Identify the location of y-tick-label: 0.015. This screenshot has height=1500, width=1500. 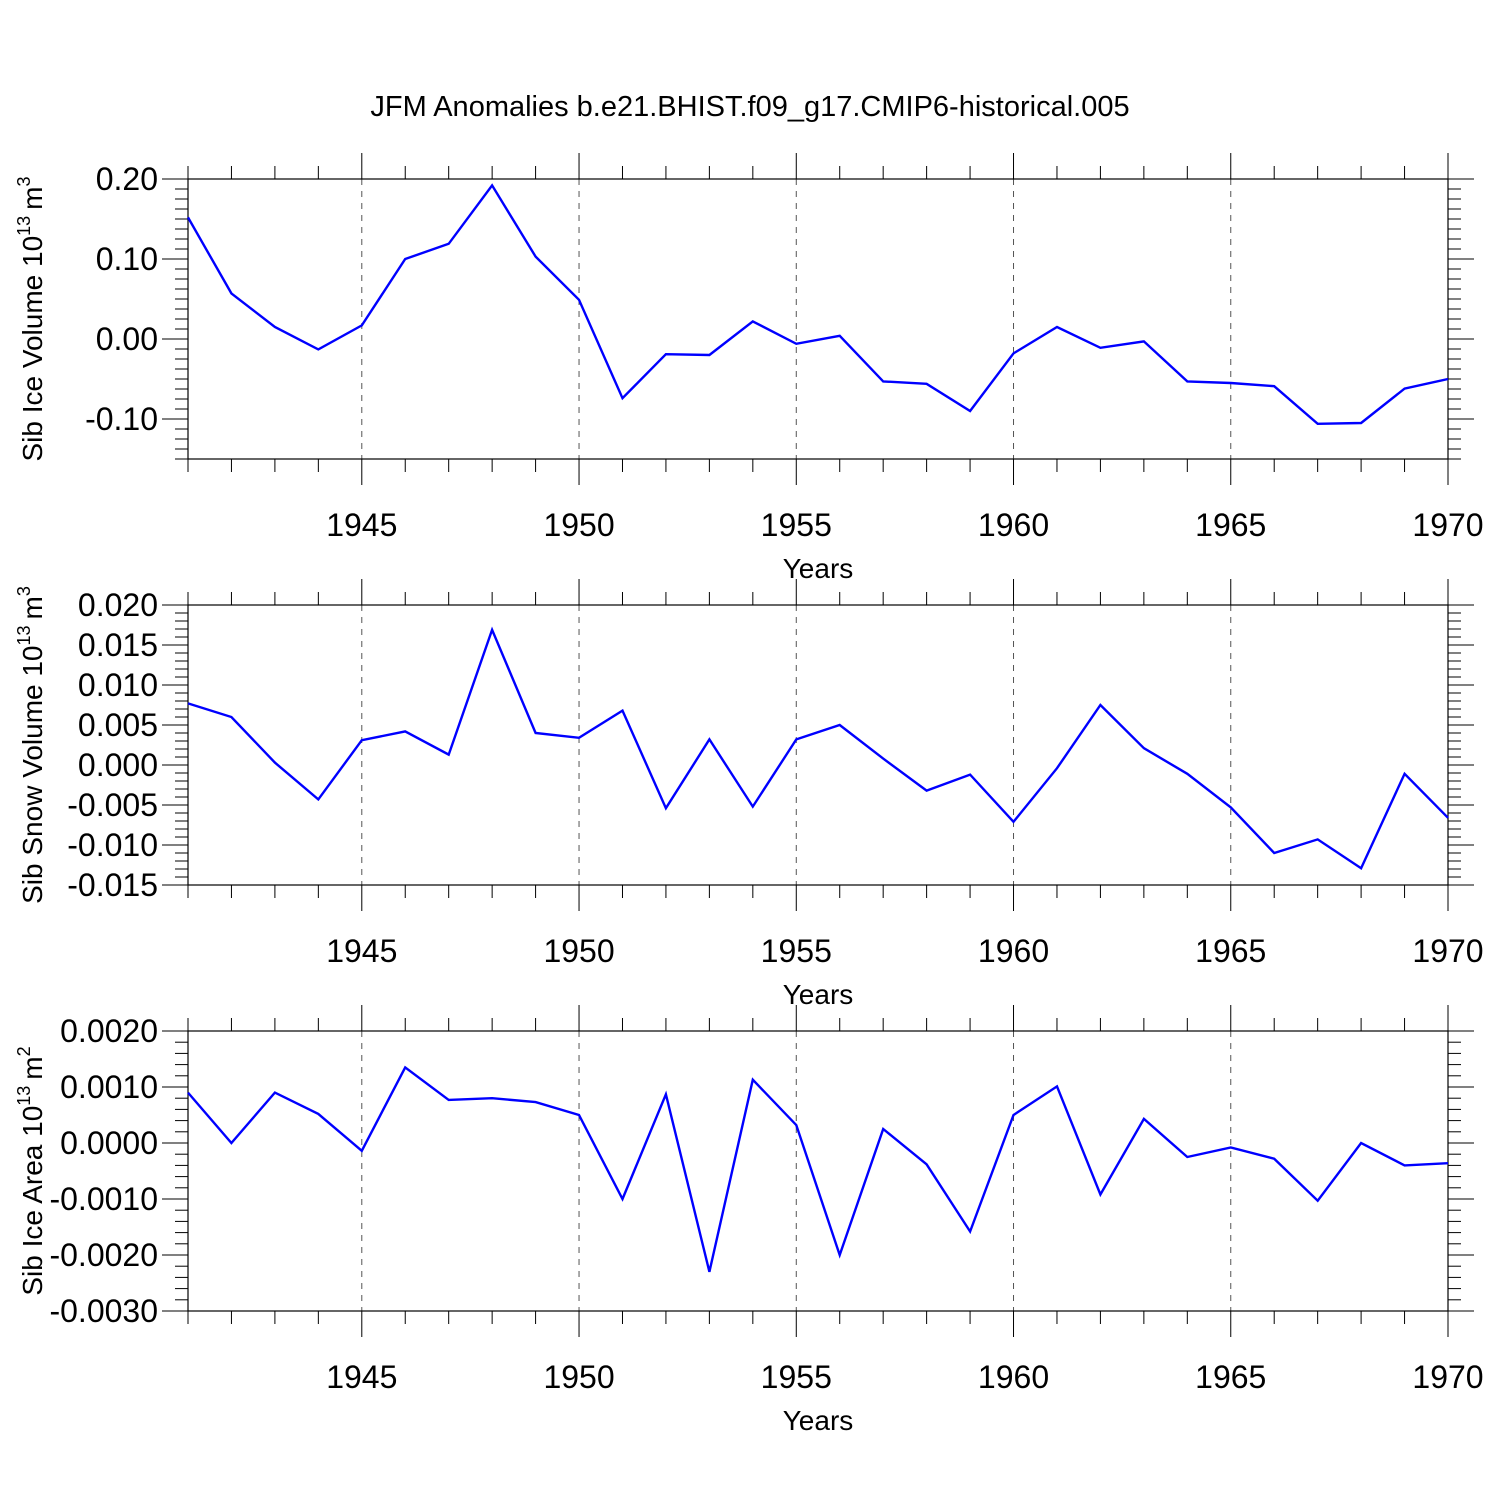
(118, 645).